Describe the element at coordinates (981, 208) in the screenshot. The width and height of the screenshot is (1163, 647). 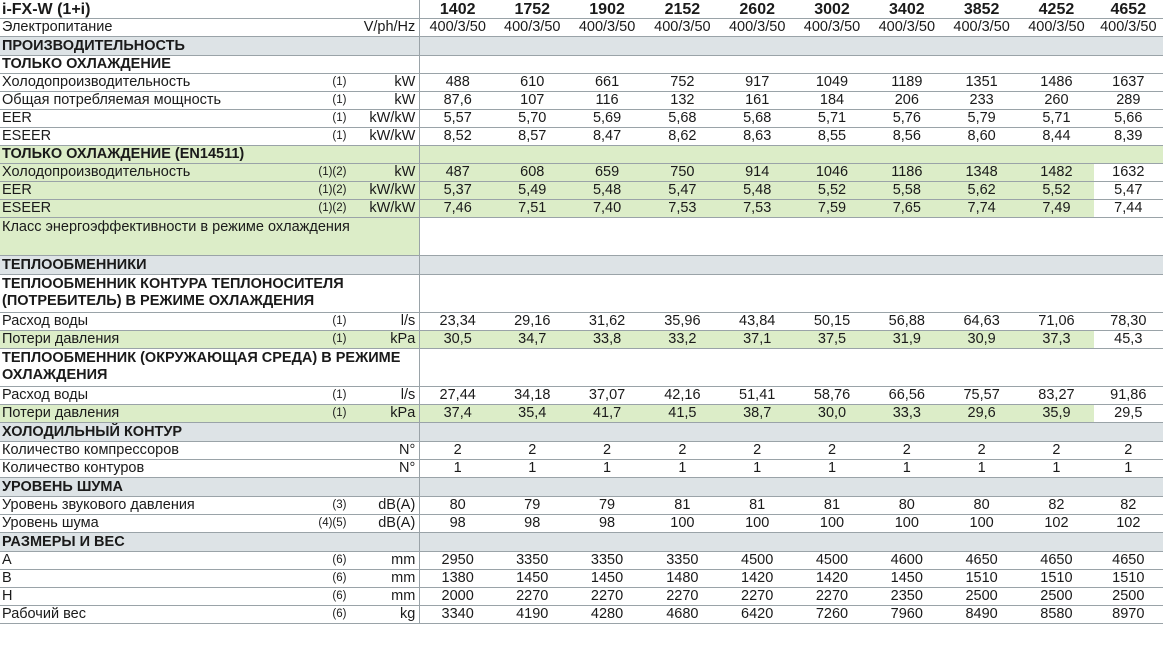
I see `value-cell: 7,74` at that location.